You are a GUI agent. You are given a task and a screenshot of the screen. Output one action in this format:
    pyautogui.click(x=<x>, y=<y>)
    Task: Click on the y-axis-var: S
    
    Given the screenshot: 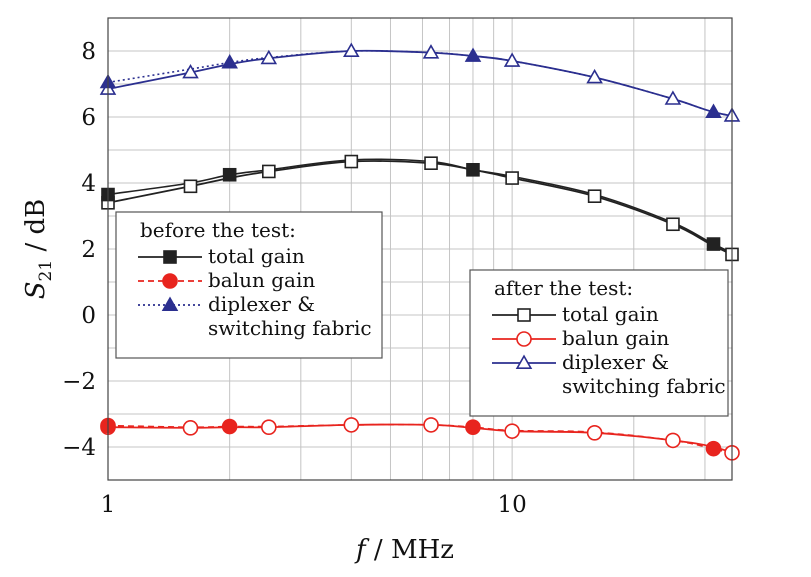 What is the action you would take?
    pyautogui.click(x=36, y=290)
    